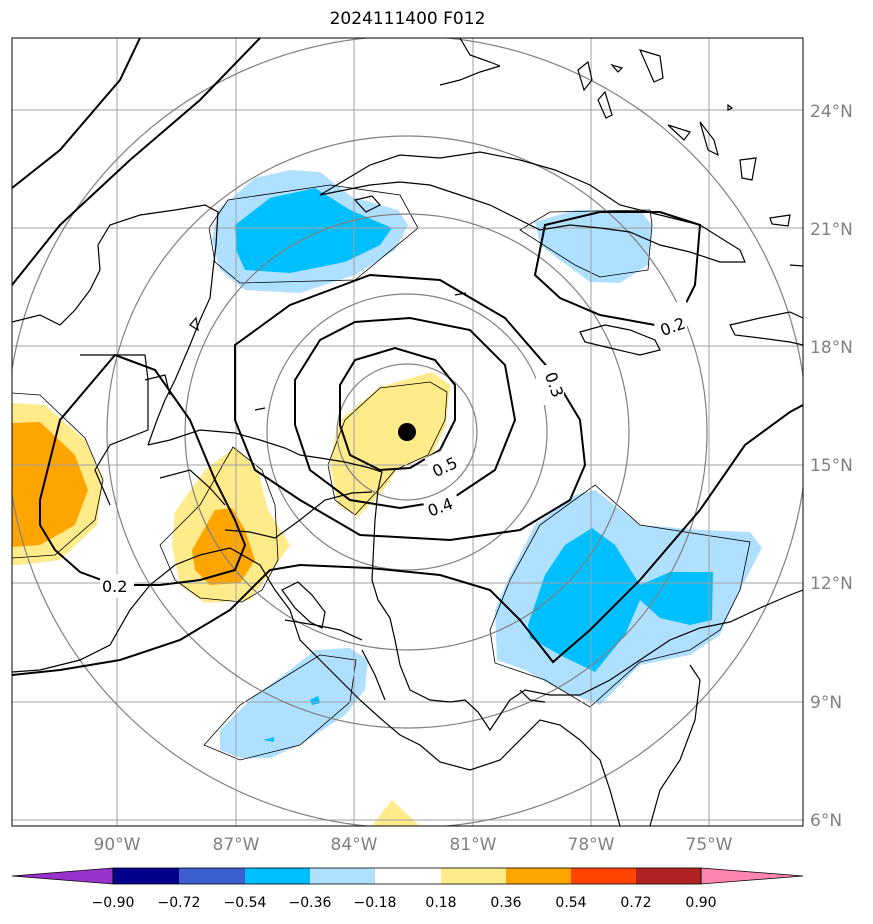  I want to click on anomaly-pacific-dot1, so click(315, 700).